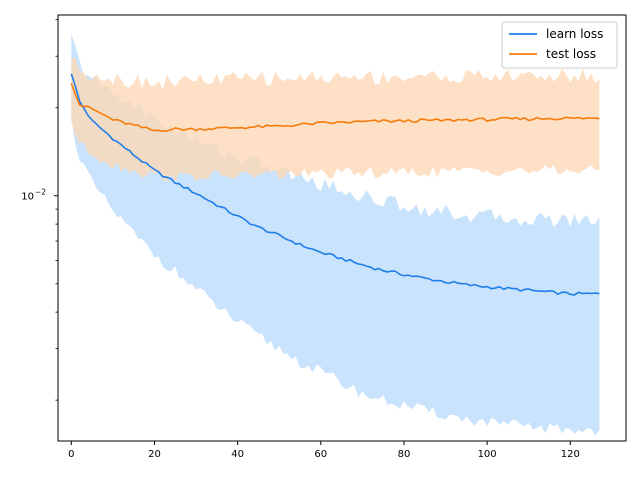  Describe the element at coordinates (404, 454) in the screenshot. I see `x-tick-label: 80` at that location.